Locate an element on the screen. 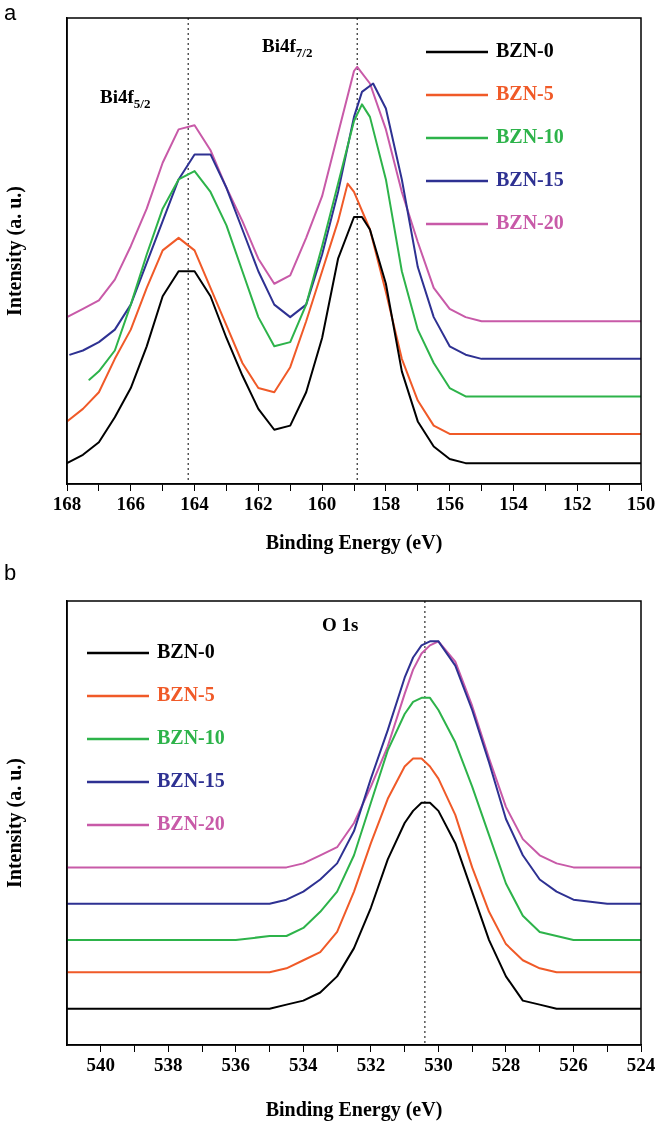 This screenshot has width=661, height=1127. x-tick-label: 150 is located at coordinates (641, 504).